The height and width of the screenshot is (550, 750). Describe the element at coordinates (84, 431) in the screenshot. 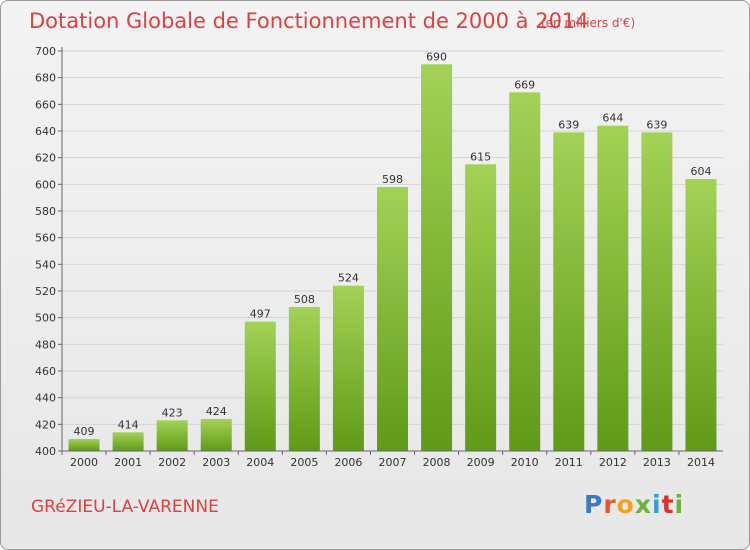

I see `bar-value-label: 409` at that location.